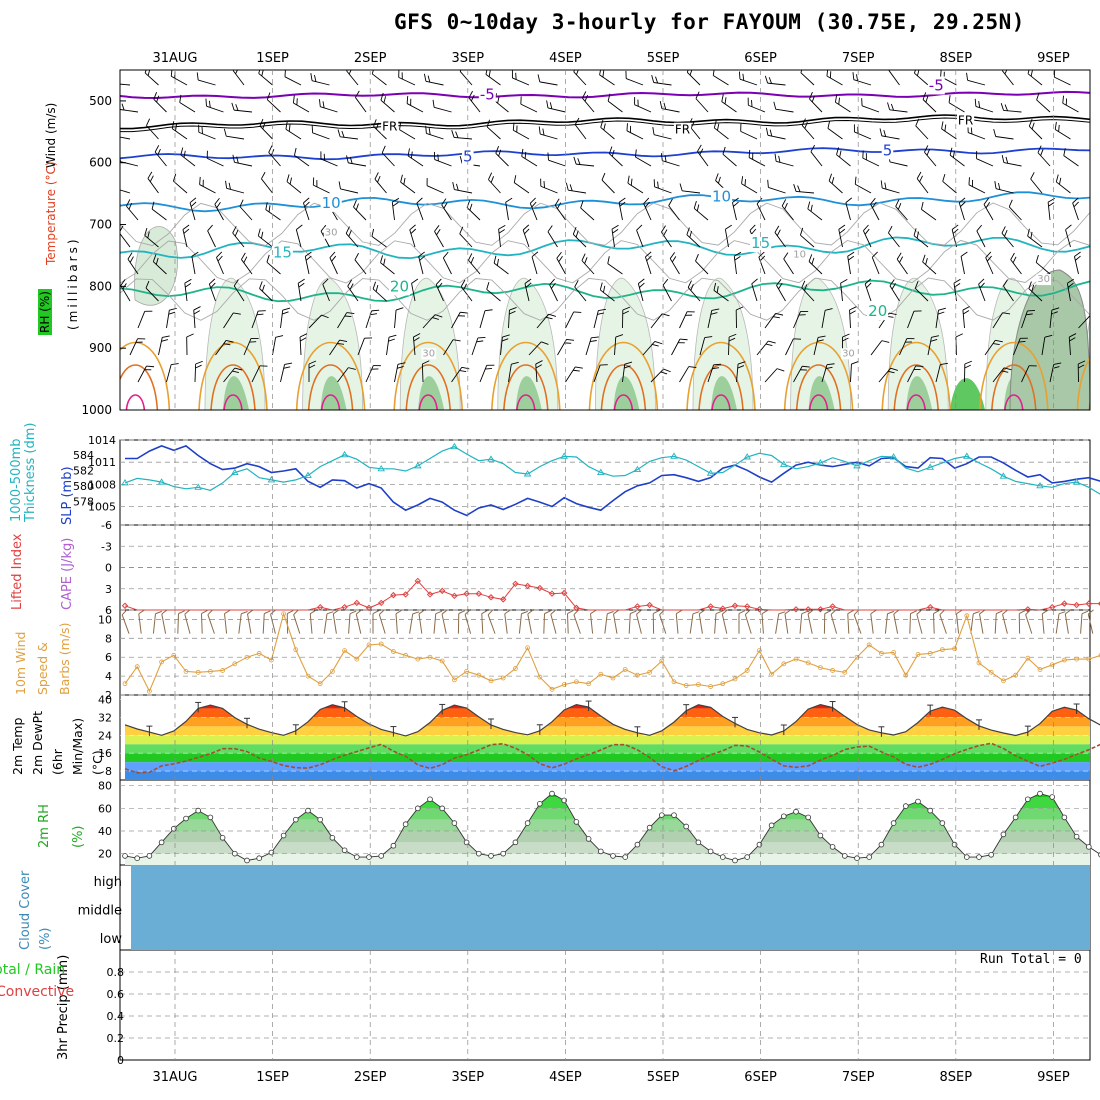 This screenshot has height=1100, width=1100. What do you see at coordinates (487, 95) in the screenshot?
I see `contour-label: -5` at bounding box center [487, 95].